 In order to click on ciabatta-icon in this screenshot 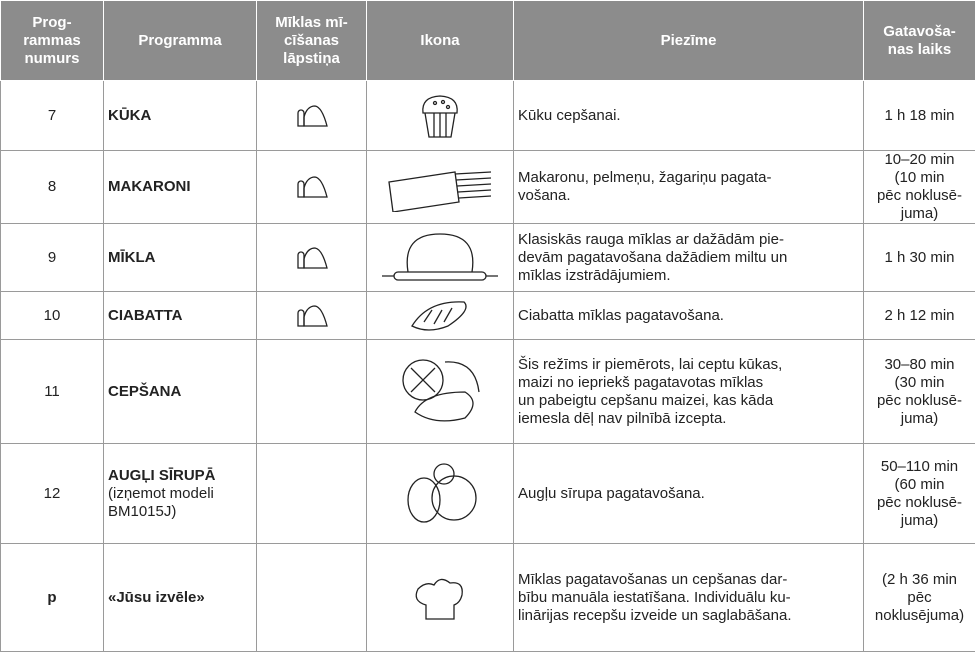, I will do `click(440, 316)`.